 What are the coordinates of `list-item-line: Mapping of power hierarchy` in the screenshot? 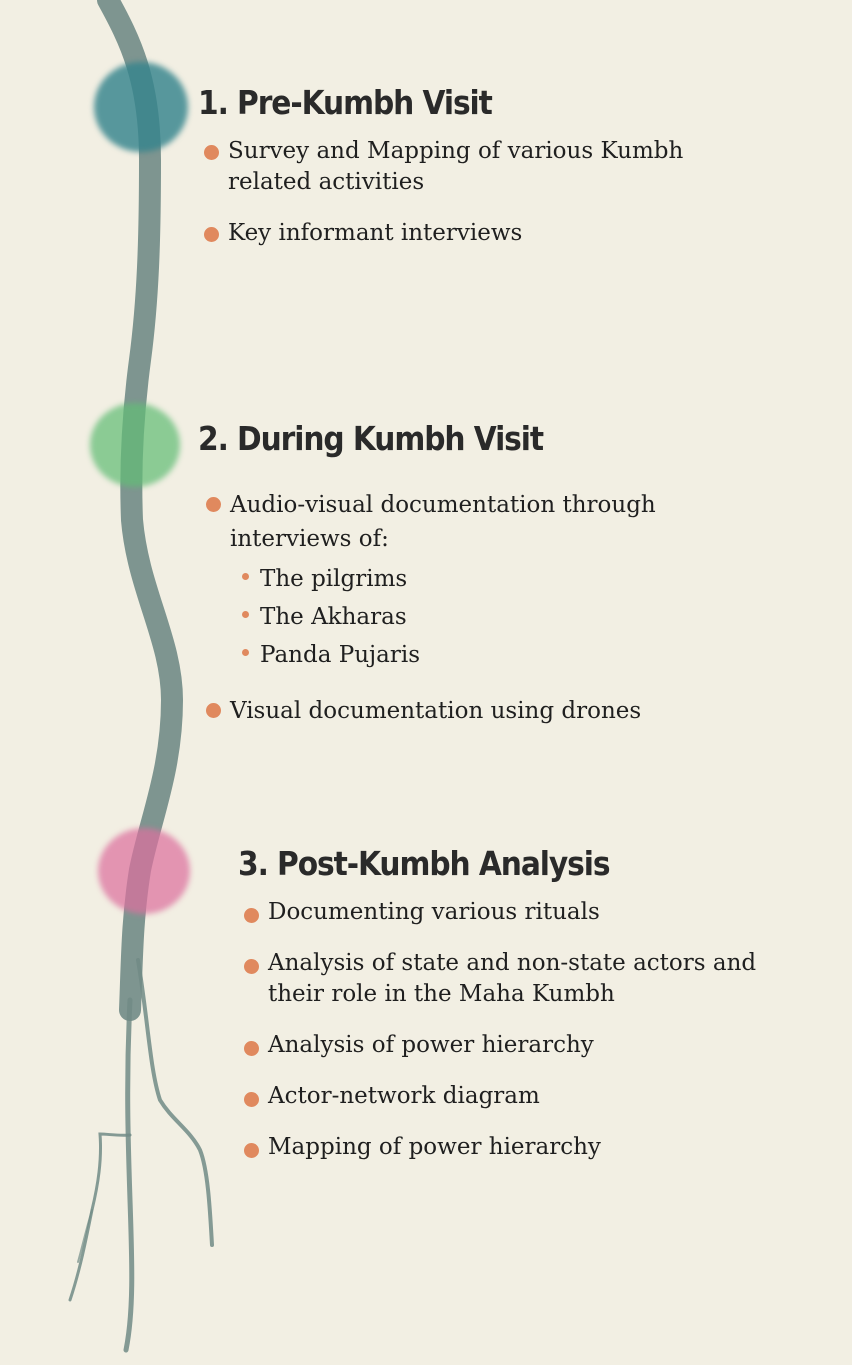 It's located at (434, 1147).